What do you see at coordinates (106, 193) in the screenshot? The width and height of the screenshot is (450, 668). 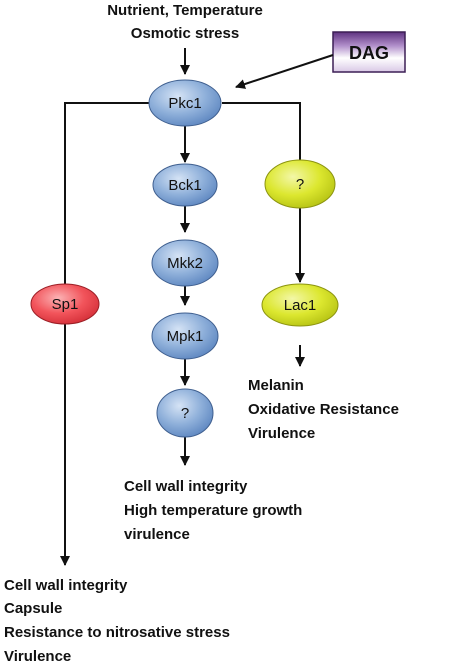 I see `edge-pkc1-to-sp1` at bounding box center [106, 193].